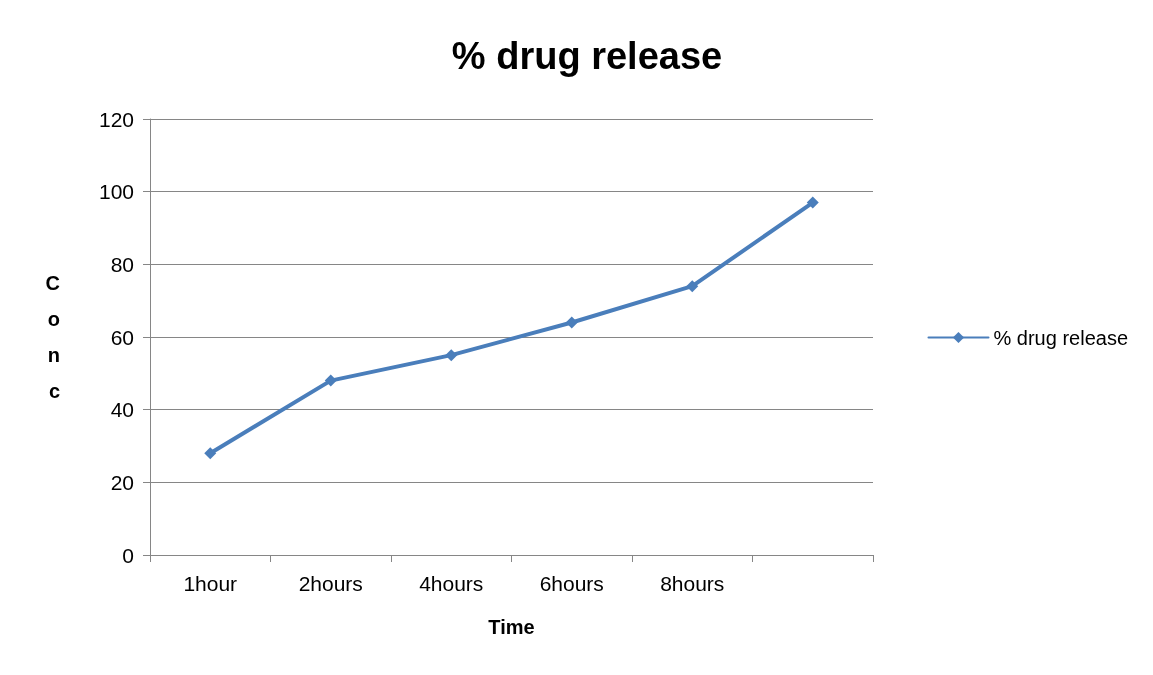  I want to click on x-axis-title: Time, so click(511, 627).